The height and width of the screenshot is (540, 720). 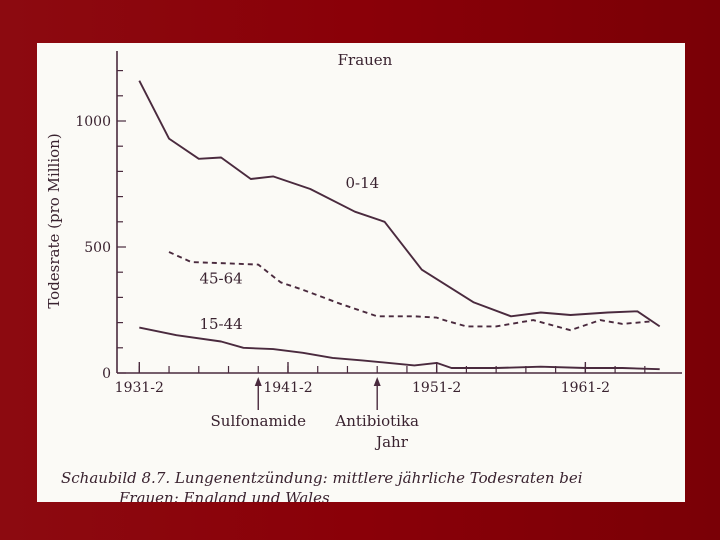 I want to click on annotation-label: Sulfonamide, so click(x=259, y=421).